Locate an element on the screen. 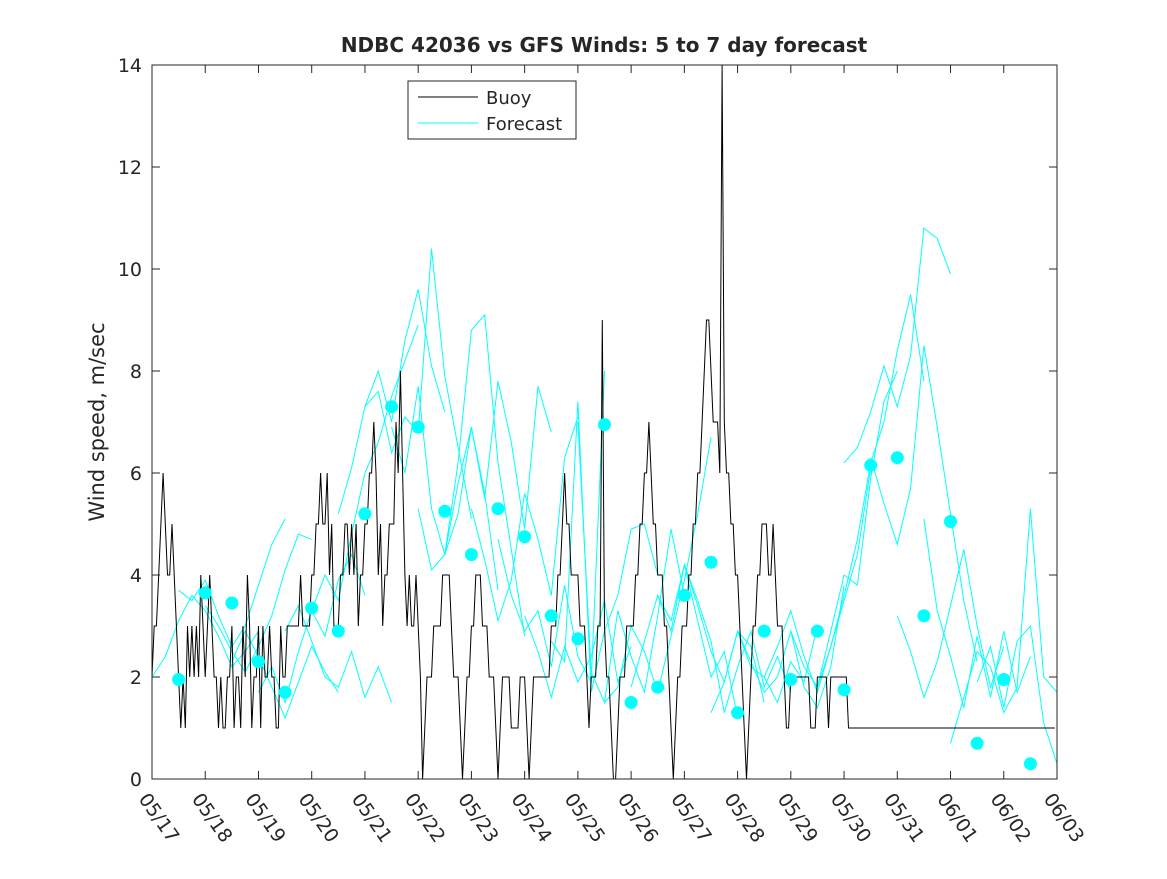 Image resolution: width=1167 pixels, height=879 pixels. y-tick-label: 14 is located at coordinates (130, 66).